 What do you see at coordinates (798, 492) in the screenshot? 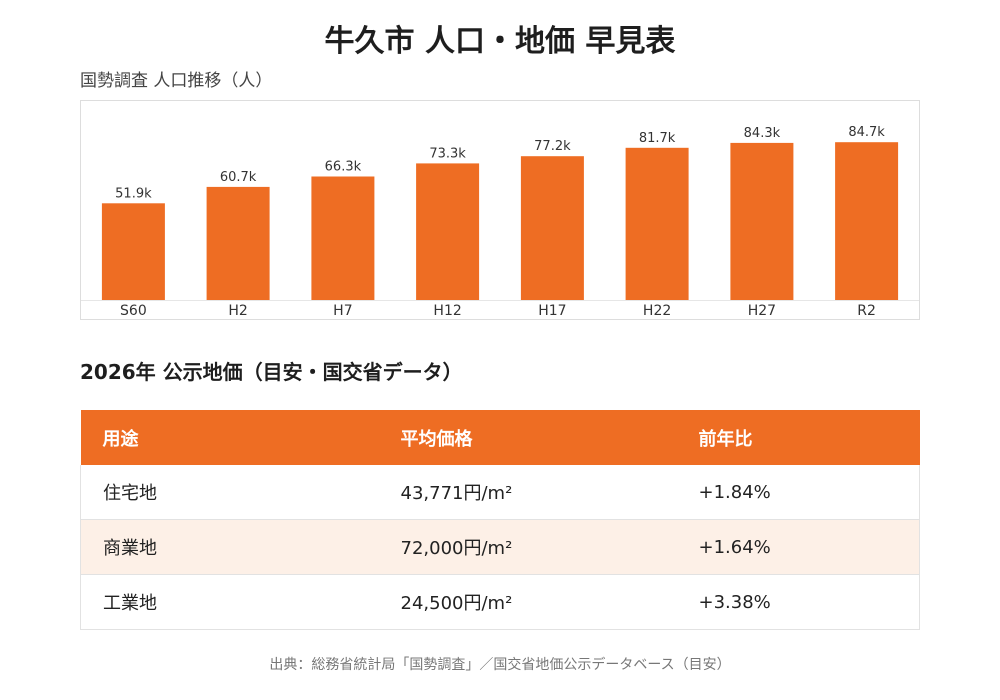
I see `row-yoy: +1.84%` at bounding box center [798, 492].